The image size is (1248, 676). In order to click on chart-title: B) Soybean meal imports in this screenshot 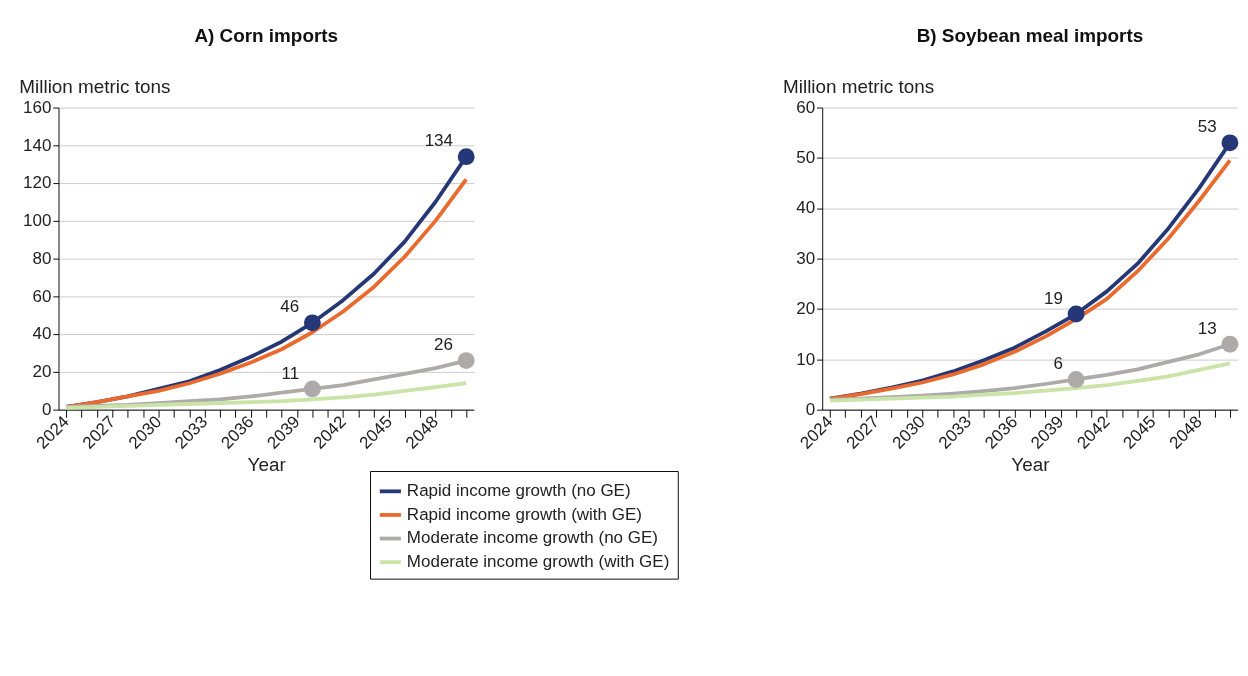, I will do `click(1030, 35)`.